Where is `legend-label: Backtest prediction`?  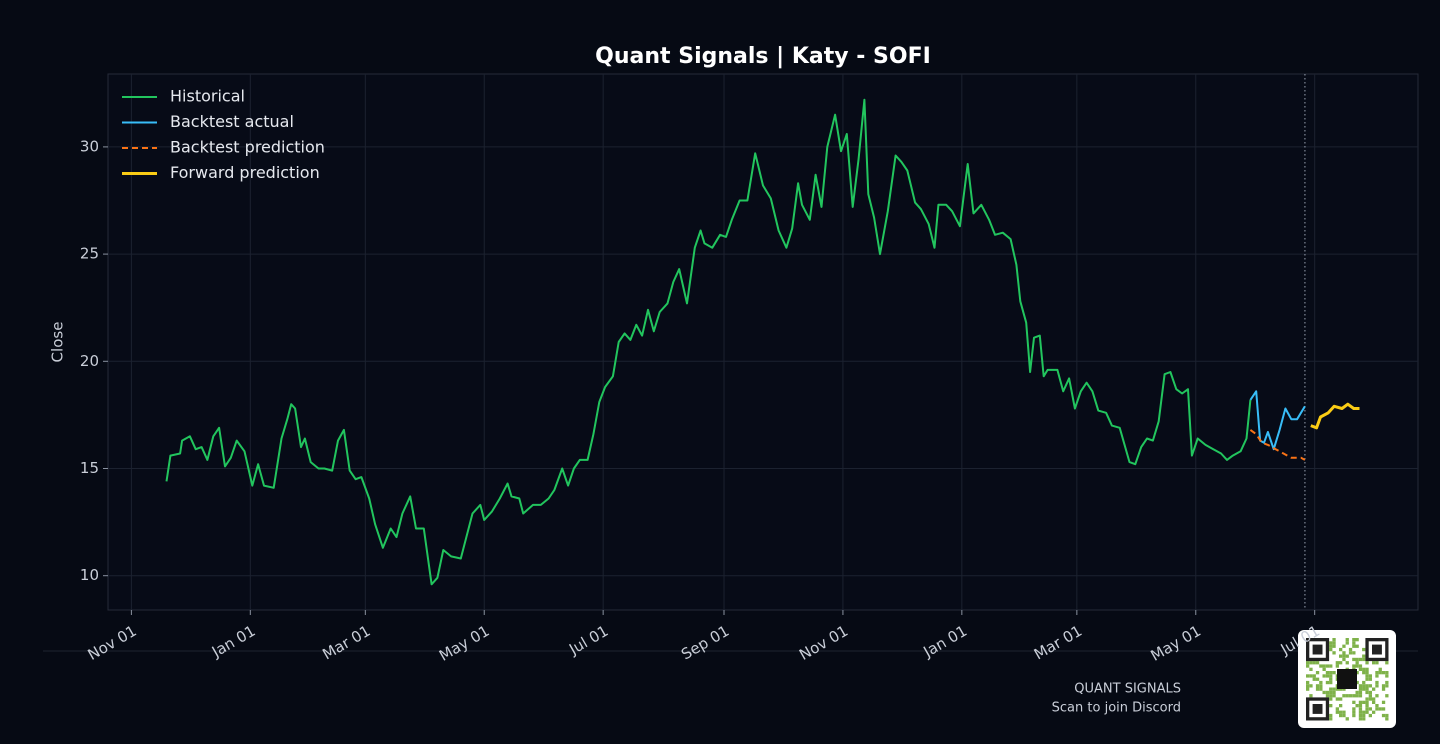 legend-label: Backtest prediction is located at coordinates (247, 147).